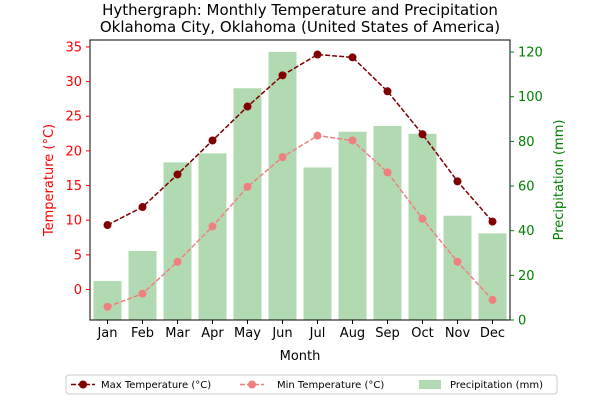  What do you see at coordinates (142, 207) in the screenshot?
I see `max-temp-point-feb` at bounding box center [142, 207].